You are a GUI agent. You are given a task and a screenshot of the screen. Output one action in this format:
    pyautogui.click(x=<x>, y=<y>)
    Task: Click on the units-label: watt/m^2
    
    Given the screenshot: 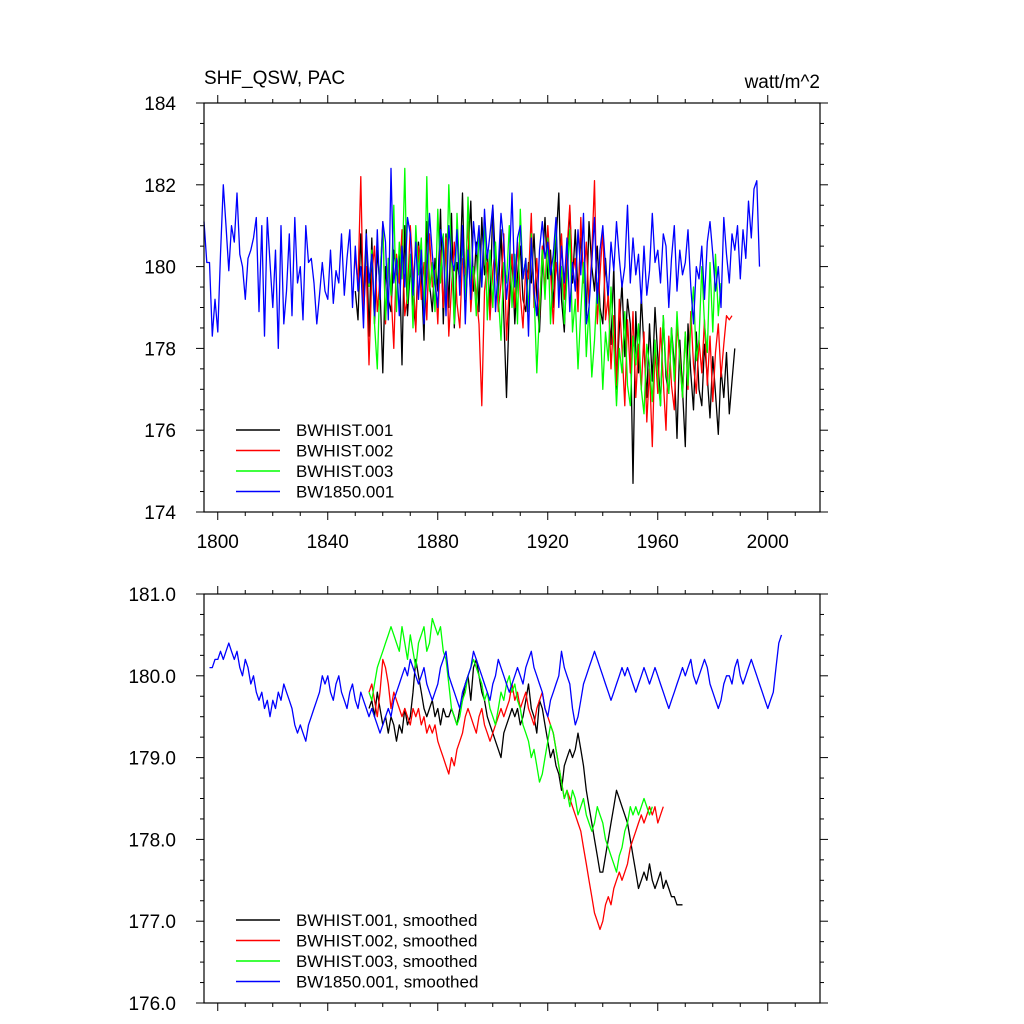 What is the action you would take?
    pyautogui.click(x=782, y=82)
    